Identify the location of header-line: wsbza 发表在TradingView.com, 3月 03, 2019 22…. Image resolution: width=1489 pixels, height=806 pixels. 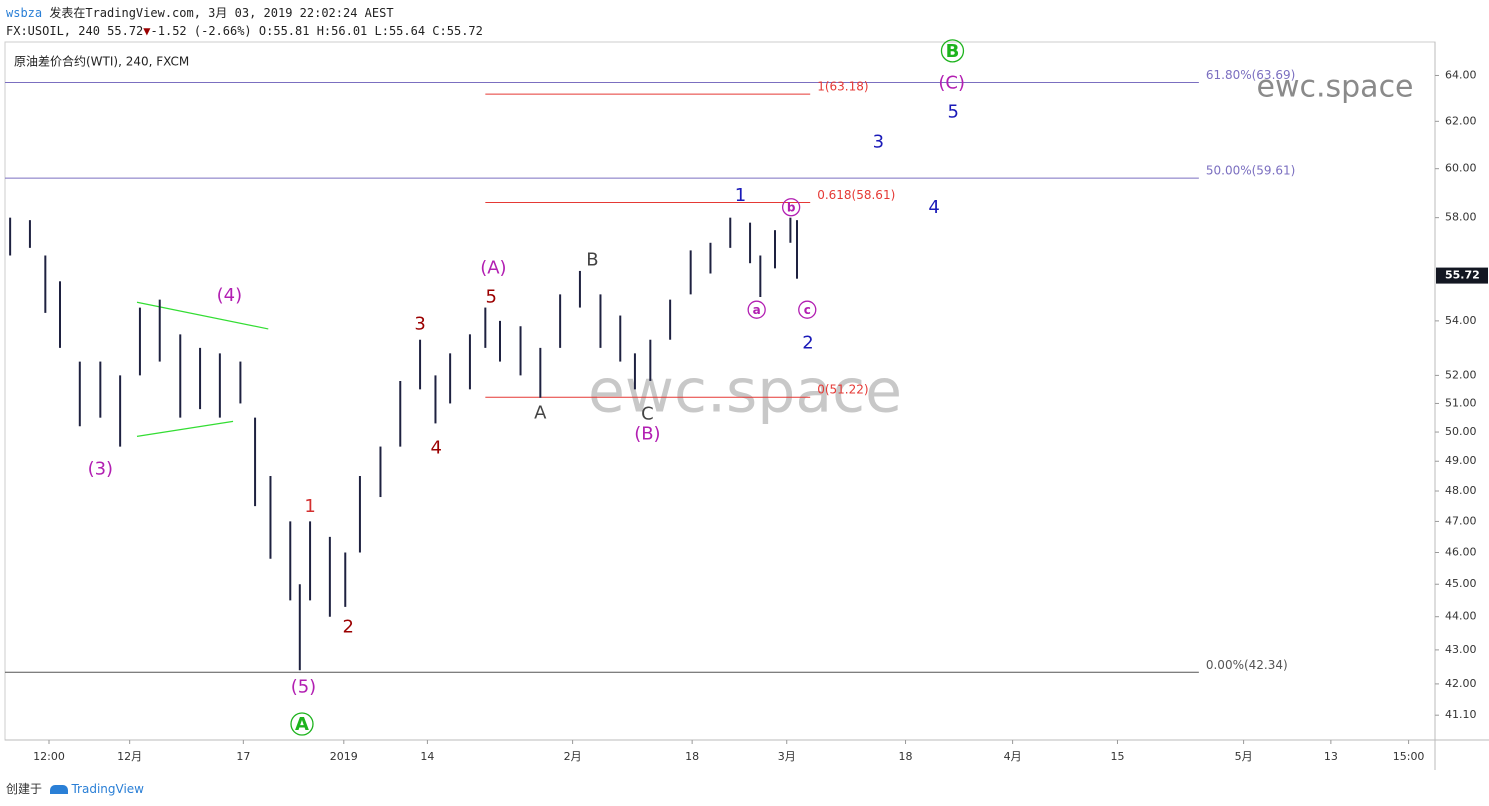
(244, 13).